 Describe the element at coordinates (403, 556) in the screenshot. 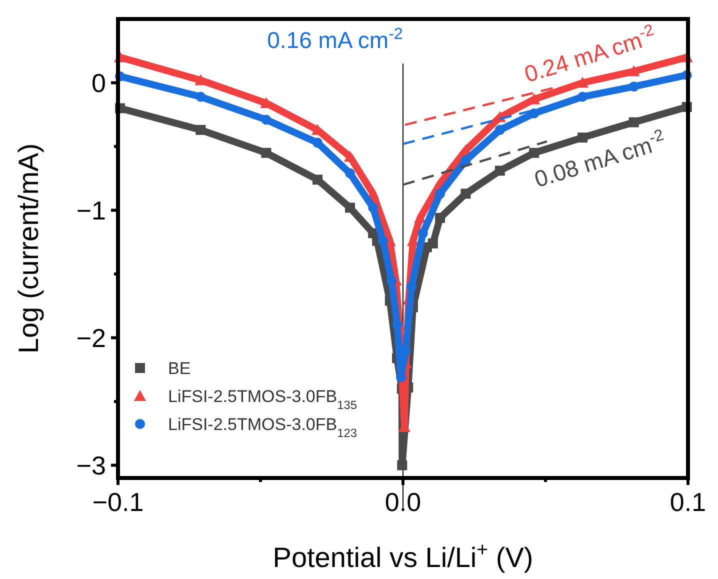

I see `x-axis-title: Potential vs Li/Li$^{+}$ (V)` at that location.